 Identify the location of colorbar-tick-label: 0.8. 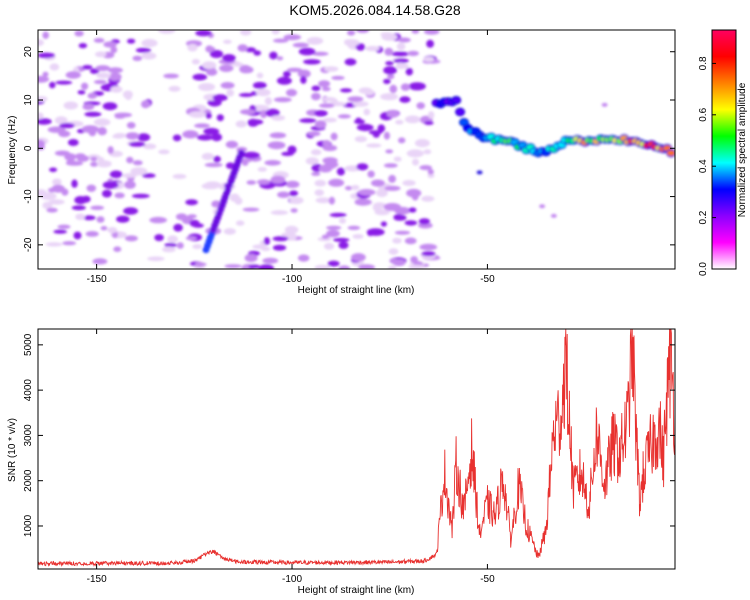
(703, 63).